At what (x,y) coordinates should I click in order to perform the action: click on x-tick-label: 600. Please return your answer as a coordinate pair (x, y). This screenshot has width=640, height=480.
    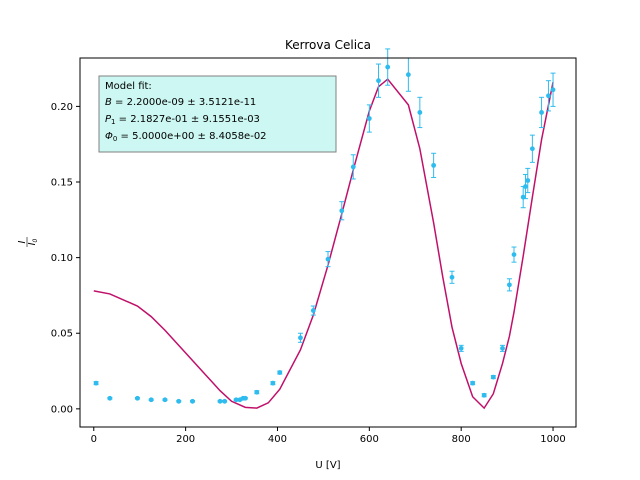
    Looking at the image, I should click on (369, 439).